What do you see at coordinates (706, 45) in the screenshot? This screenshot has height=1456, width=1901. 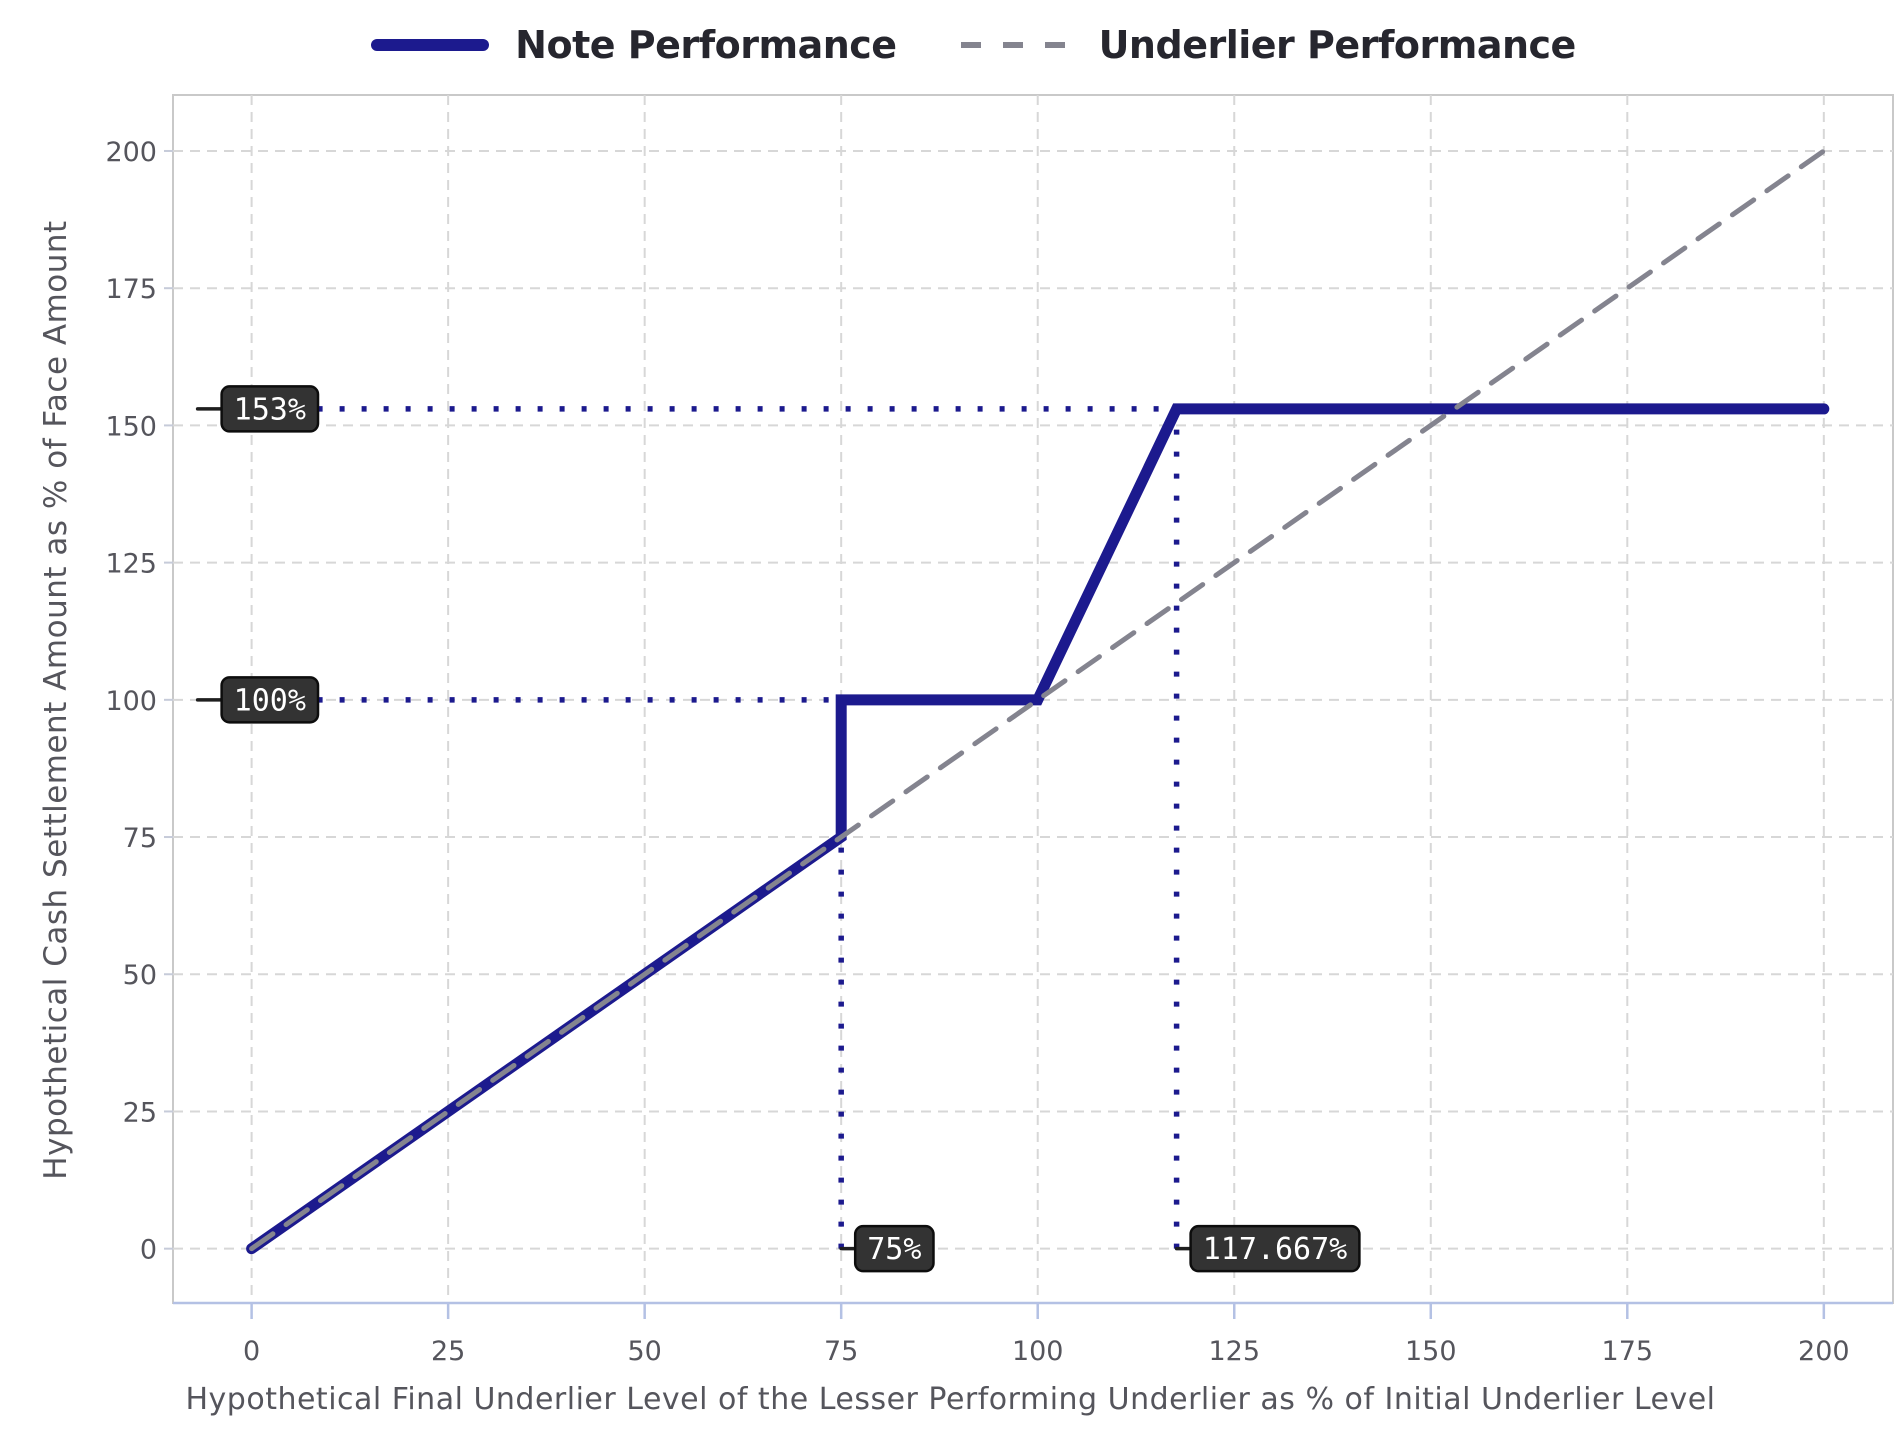 I see `legend-label-note-performance: Note Performance` at bounding box center [706, 45].